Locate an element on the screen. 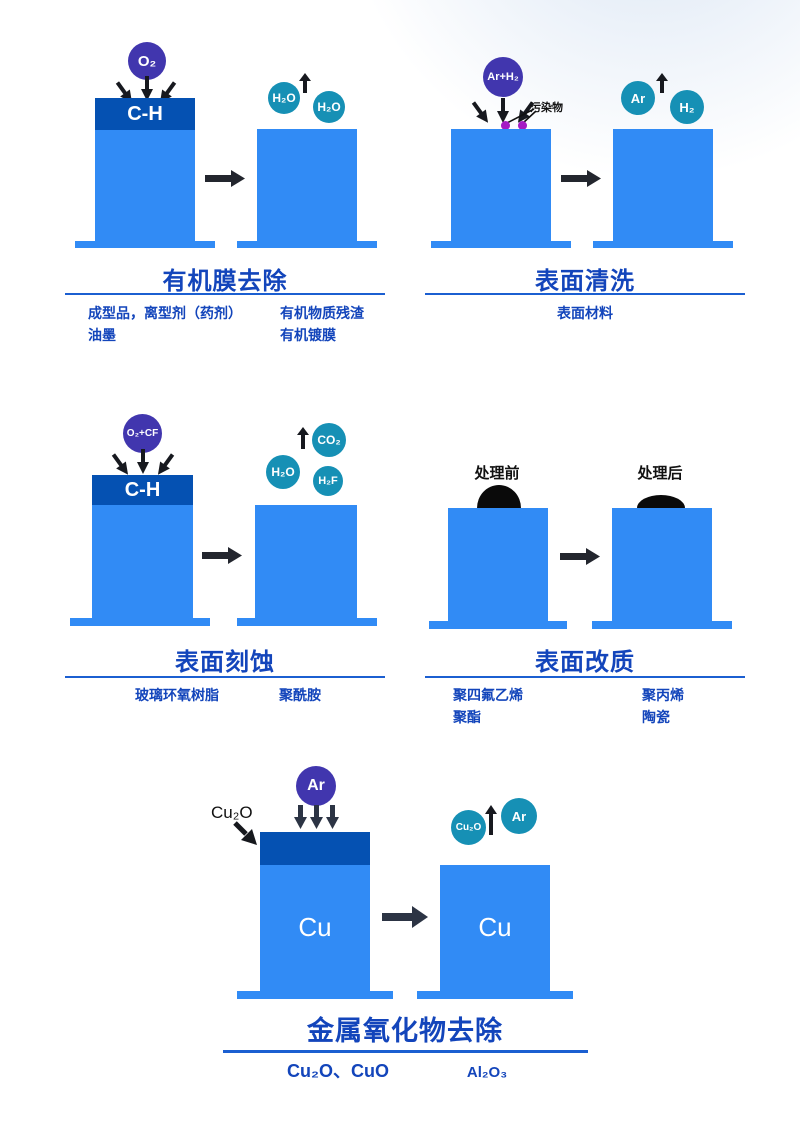  before-label: 处理前 is located at coordinates (497, 473).